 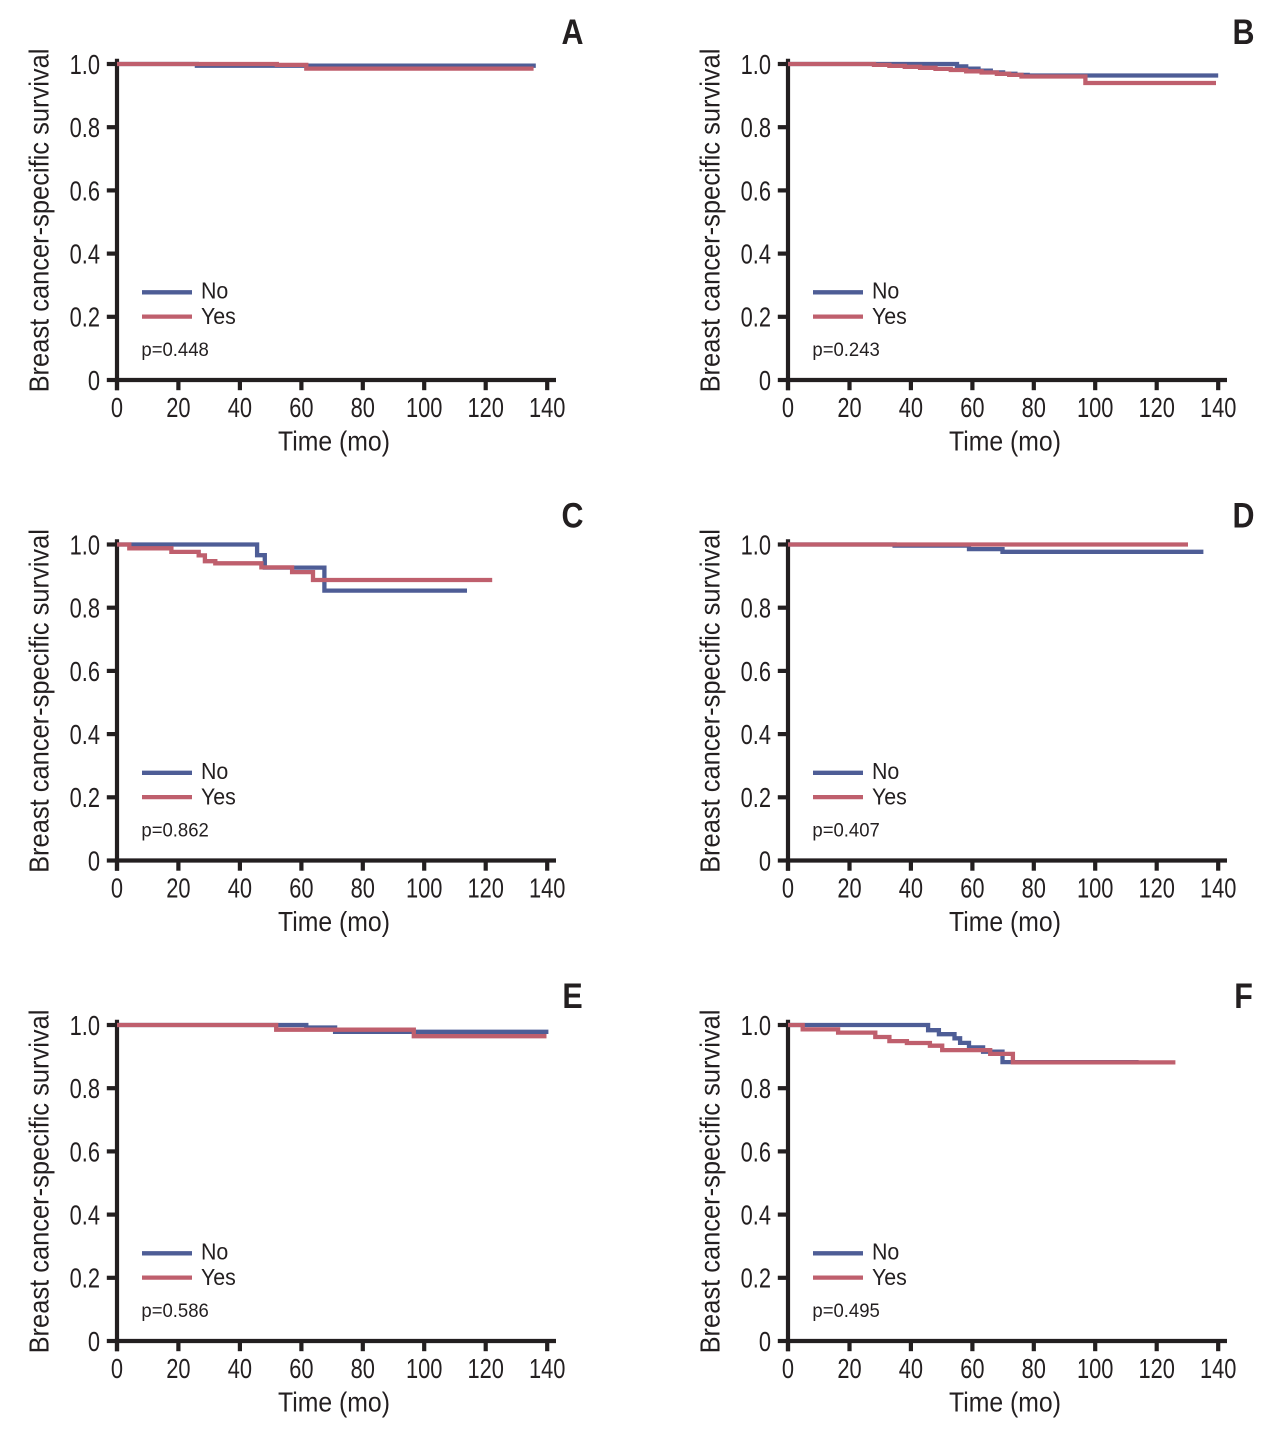 I want to click on svg-text: p=0.448, so click(x=174, y=351).